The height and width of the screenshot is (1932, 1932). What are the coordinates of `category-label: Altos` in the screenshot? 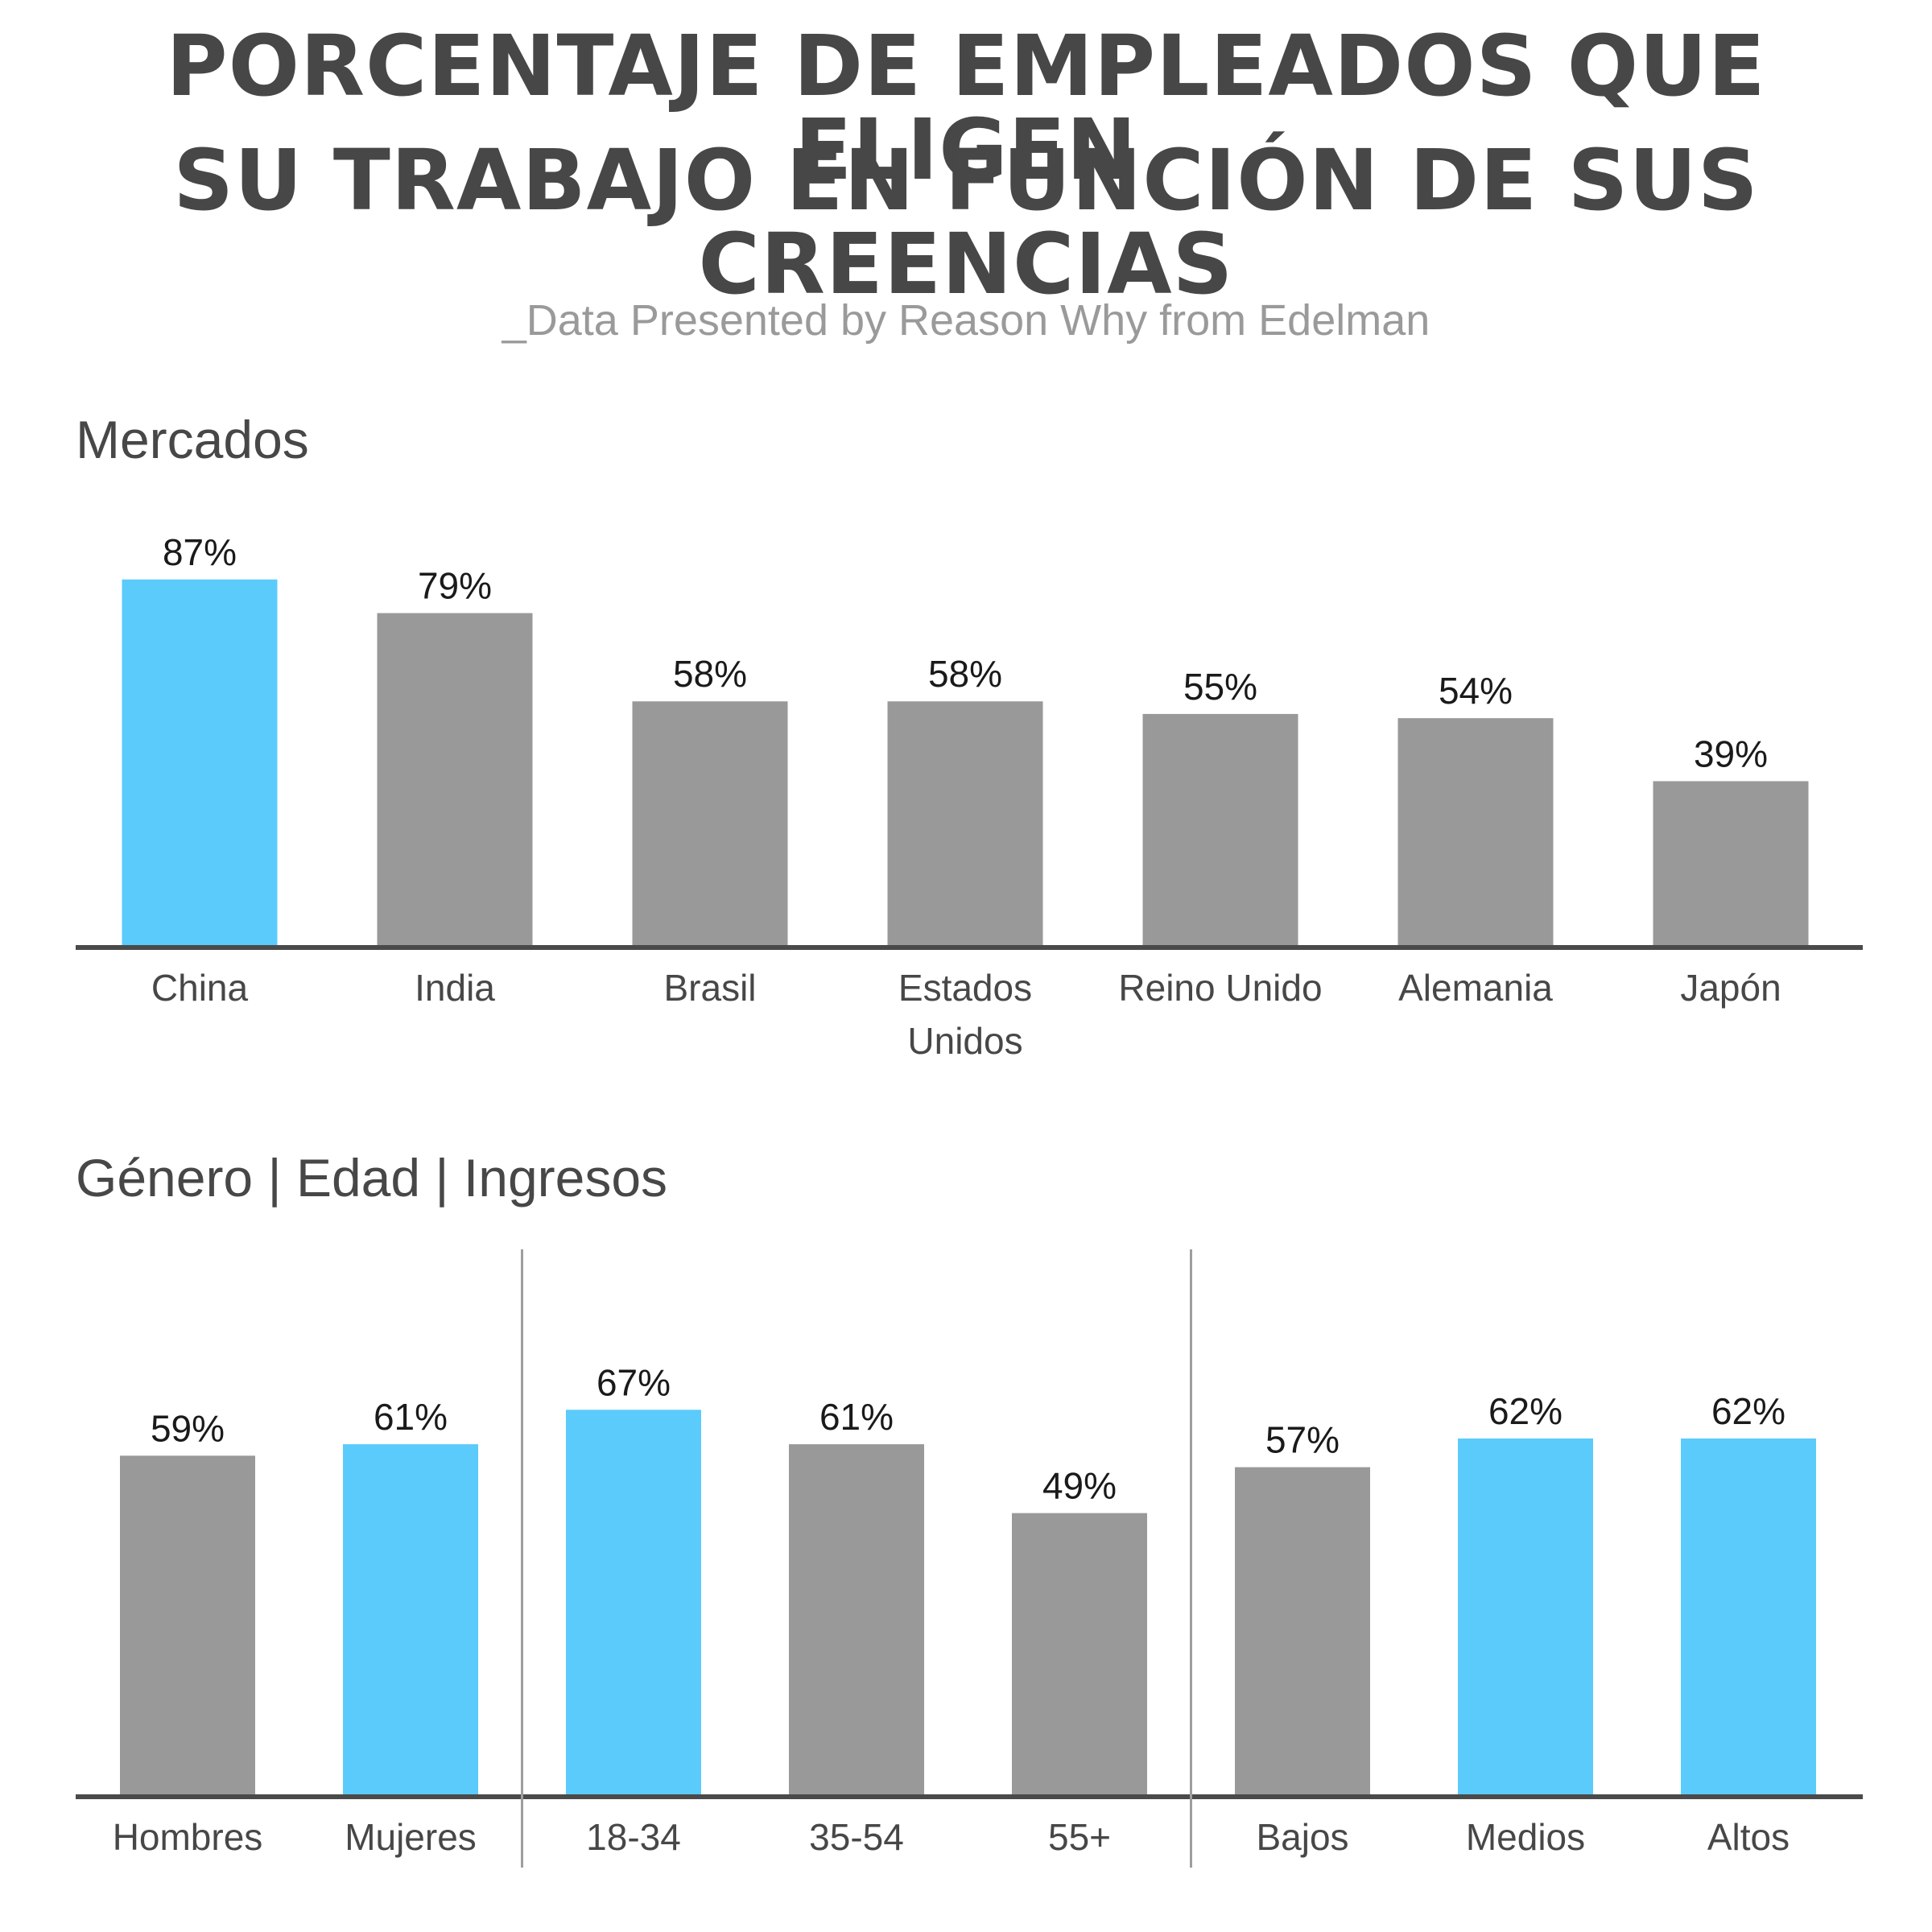 It's located at (1748, 1837).